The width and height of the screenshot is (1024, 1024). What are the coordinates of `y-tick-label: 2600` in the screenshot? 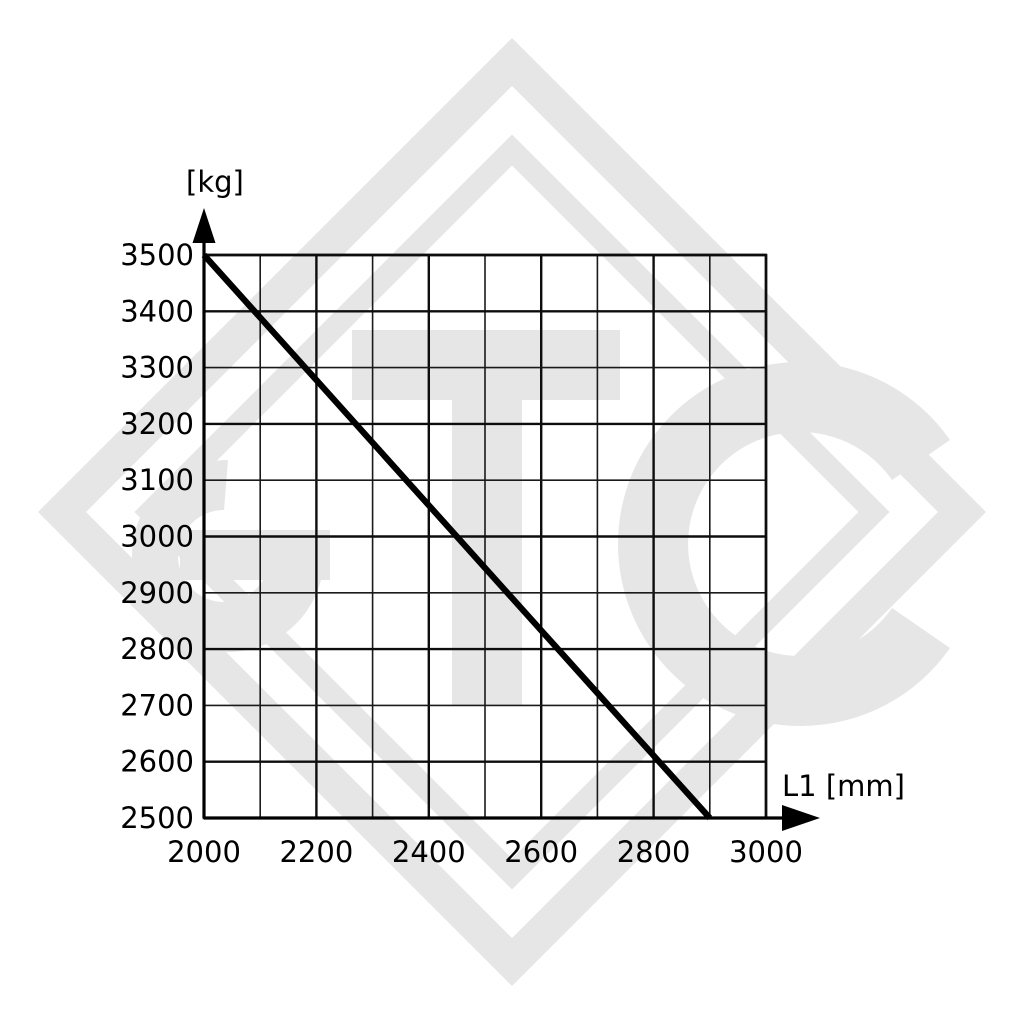 It's located at (157, 762).